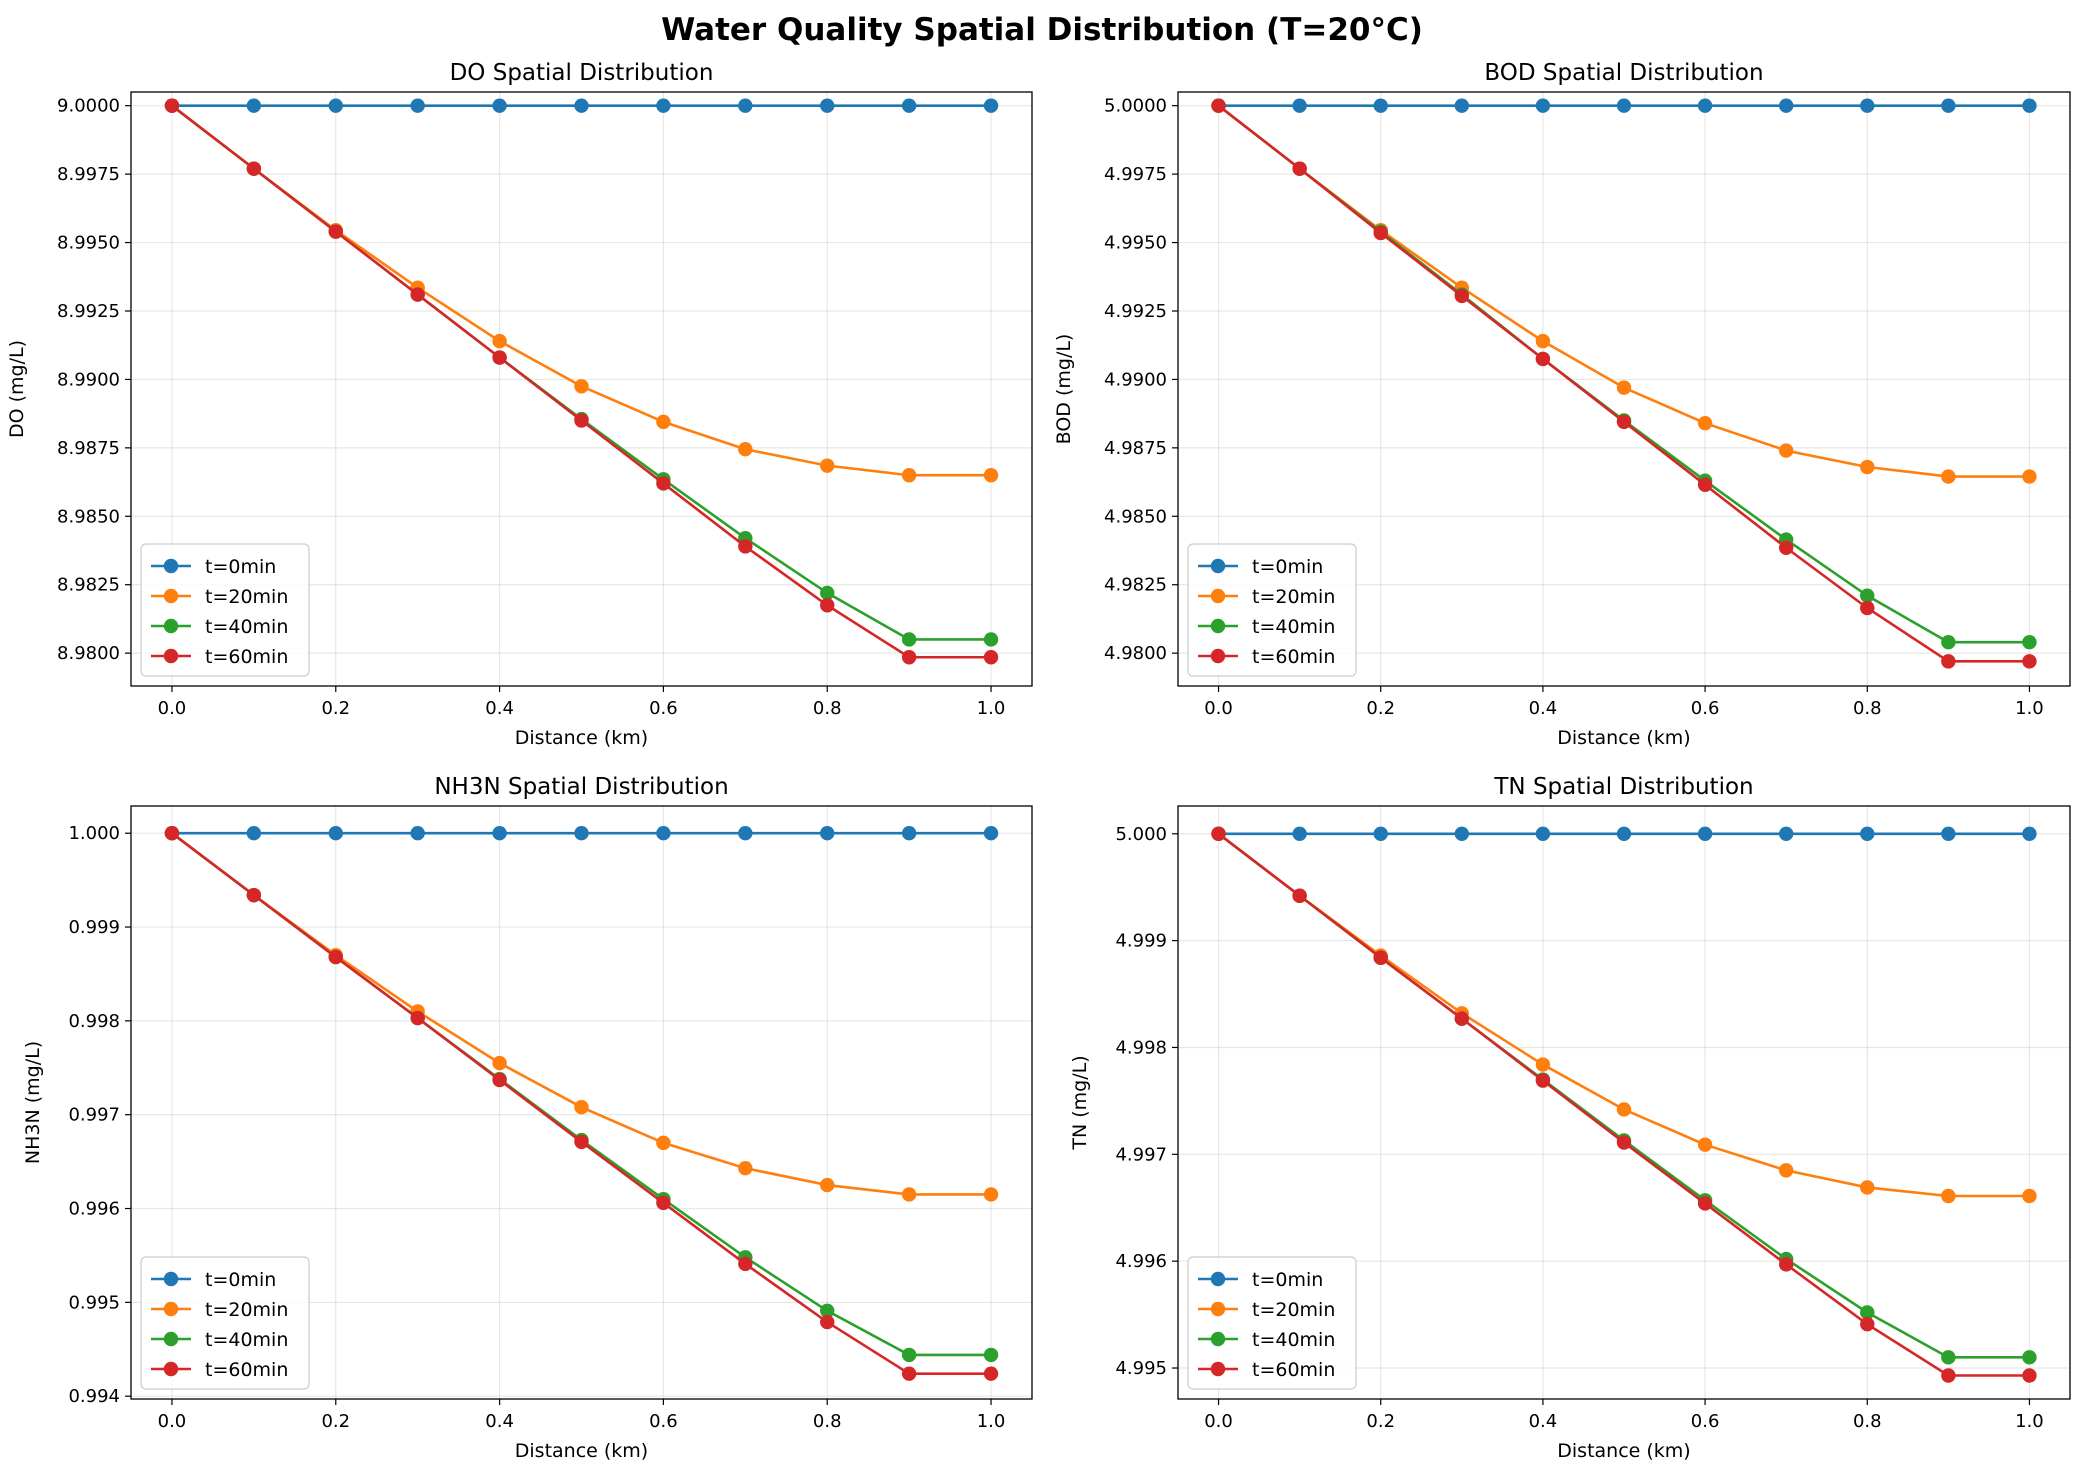  I want to click on legend-entry-label: t=20min, so click(246, 597).